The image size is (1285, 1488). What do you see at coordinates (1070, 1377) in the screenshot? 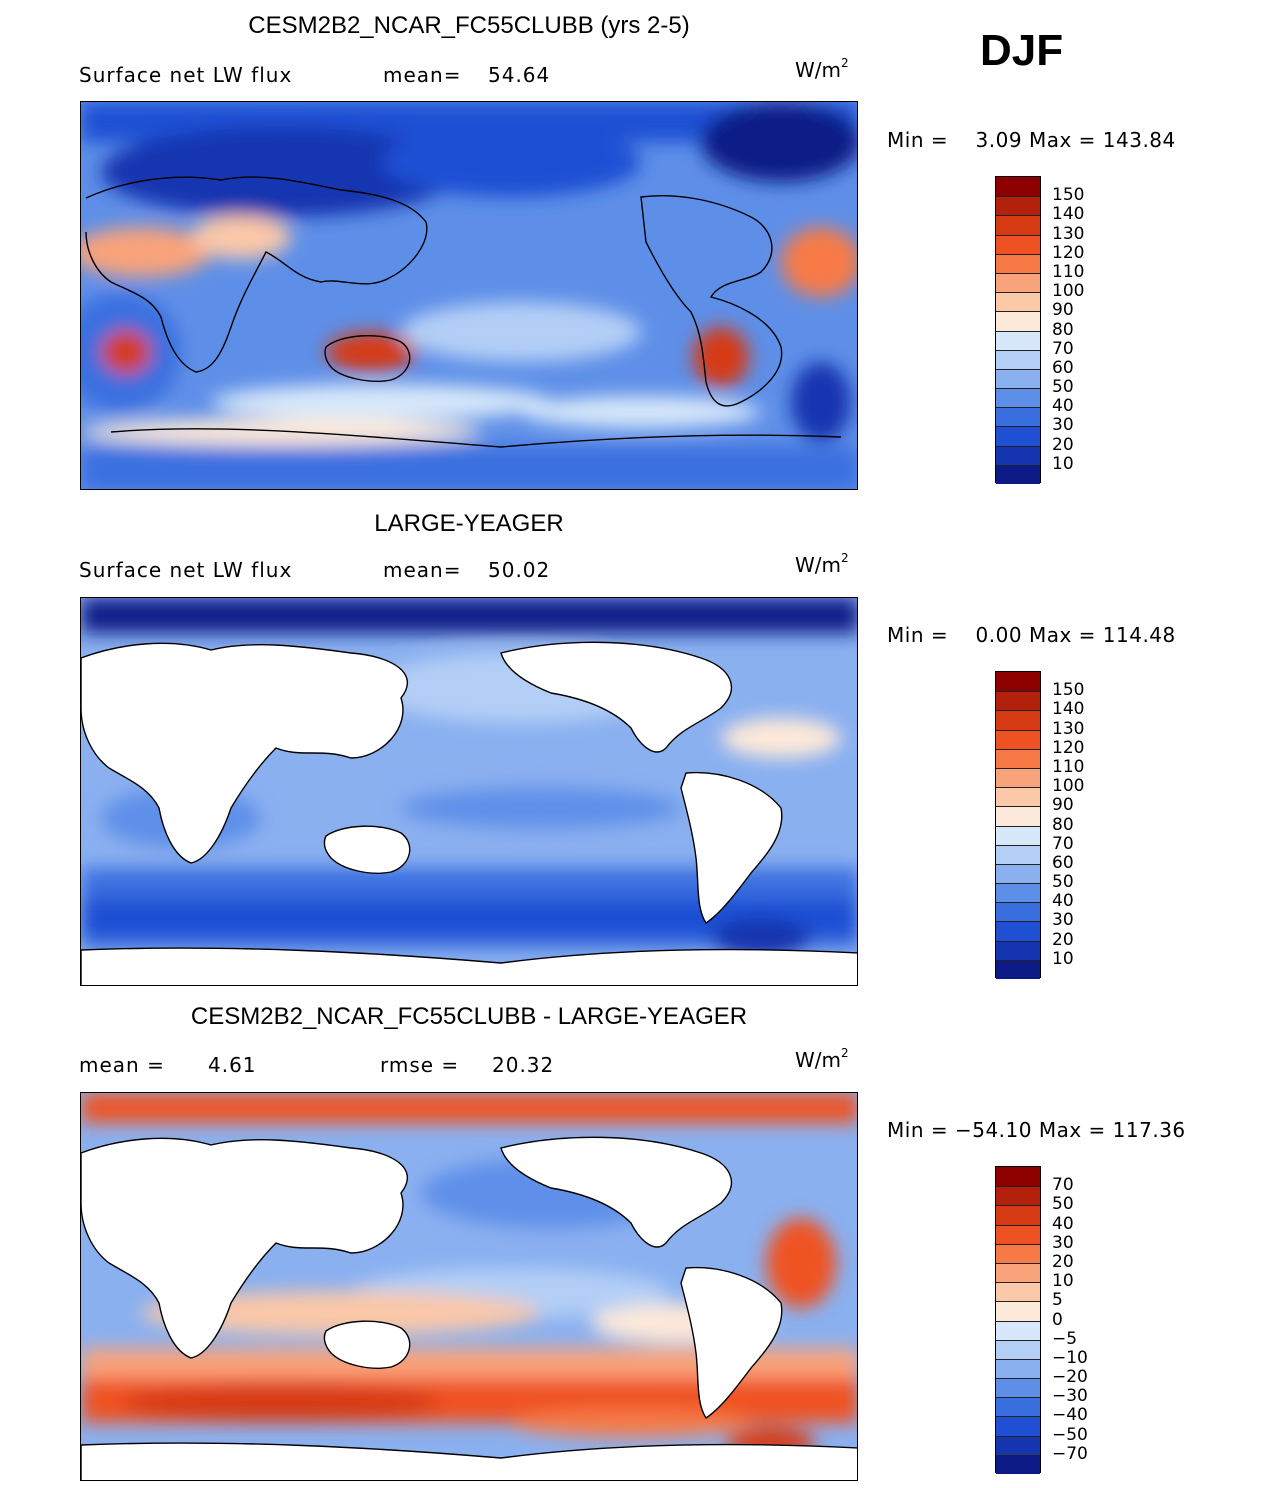
I see `colorbar-label: −20` at bounding box center [1070, 1377].